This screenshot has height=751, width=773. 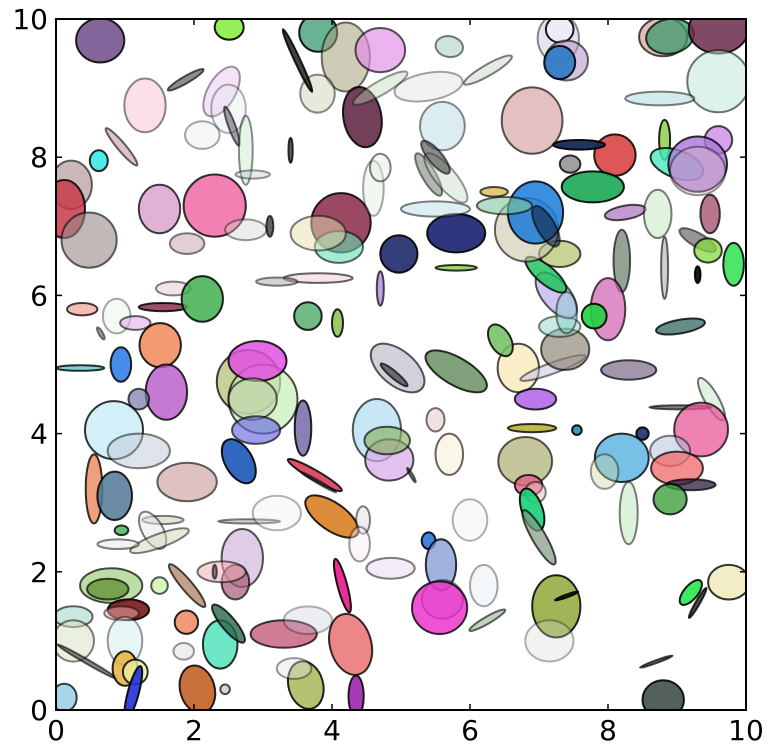 What do you see at coordinates (39, 157) in the screenshot?
I see `y-tick-label-4: 8` at bounding box center [39, 157].